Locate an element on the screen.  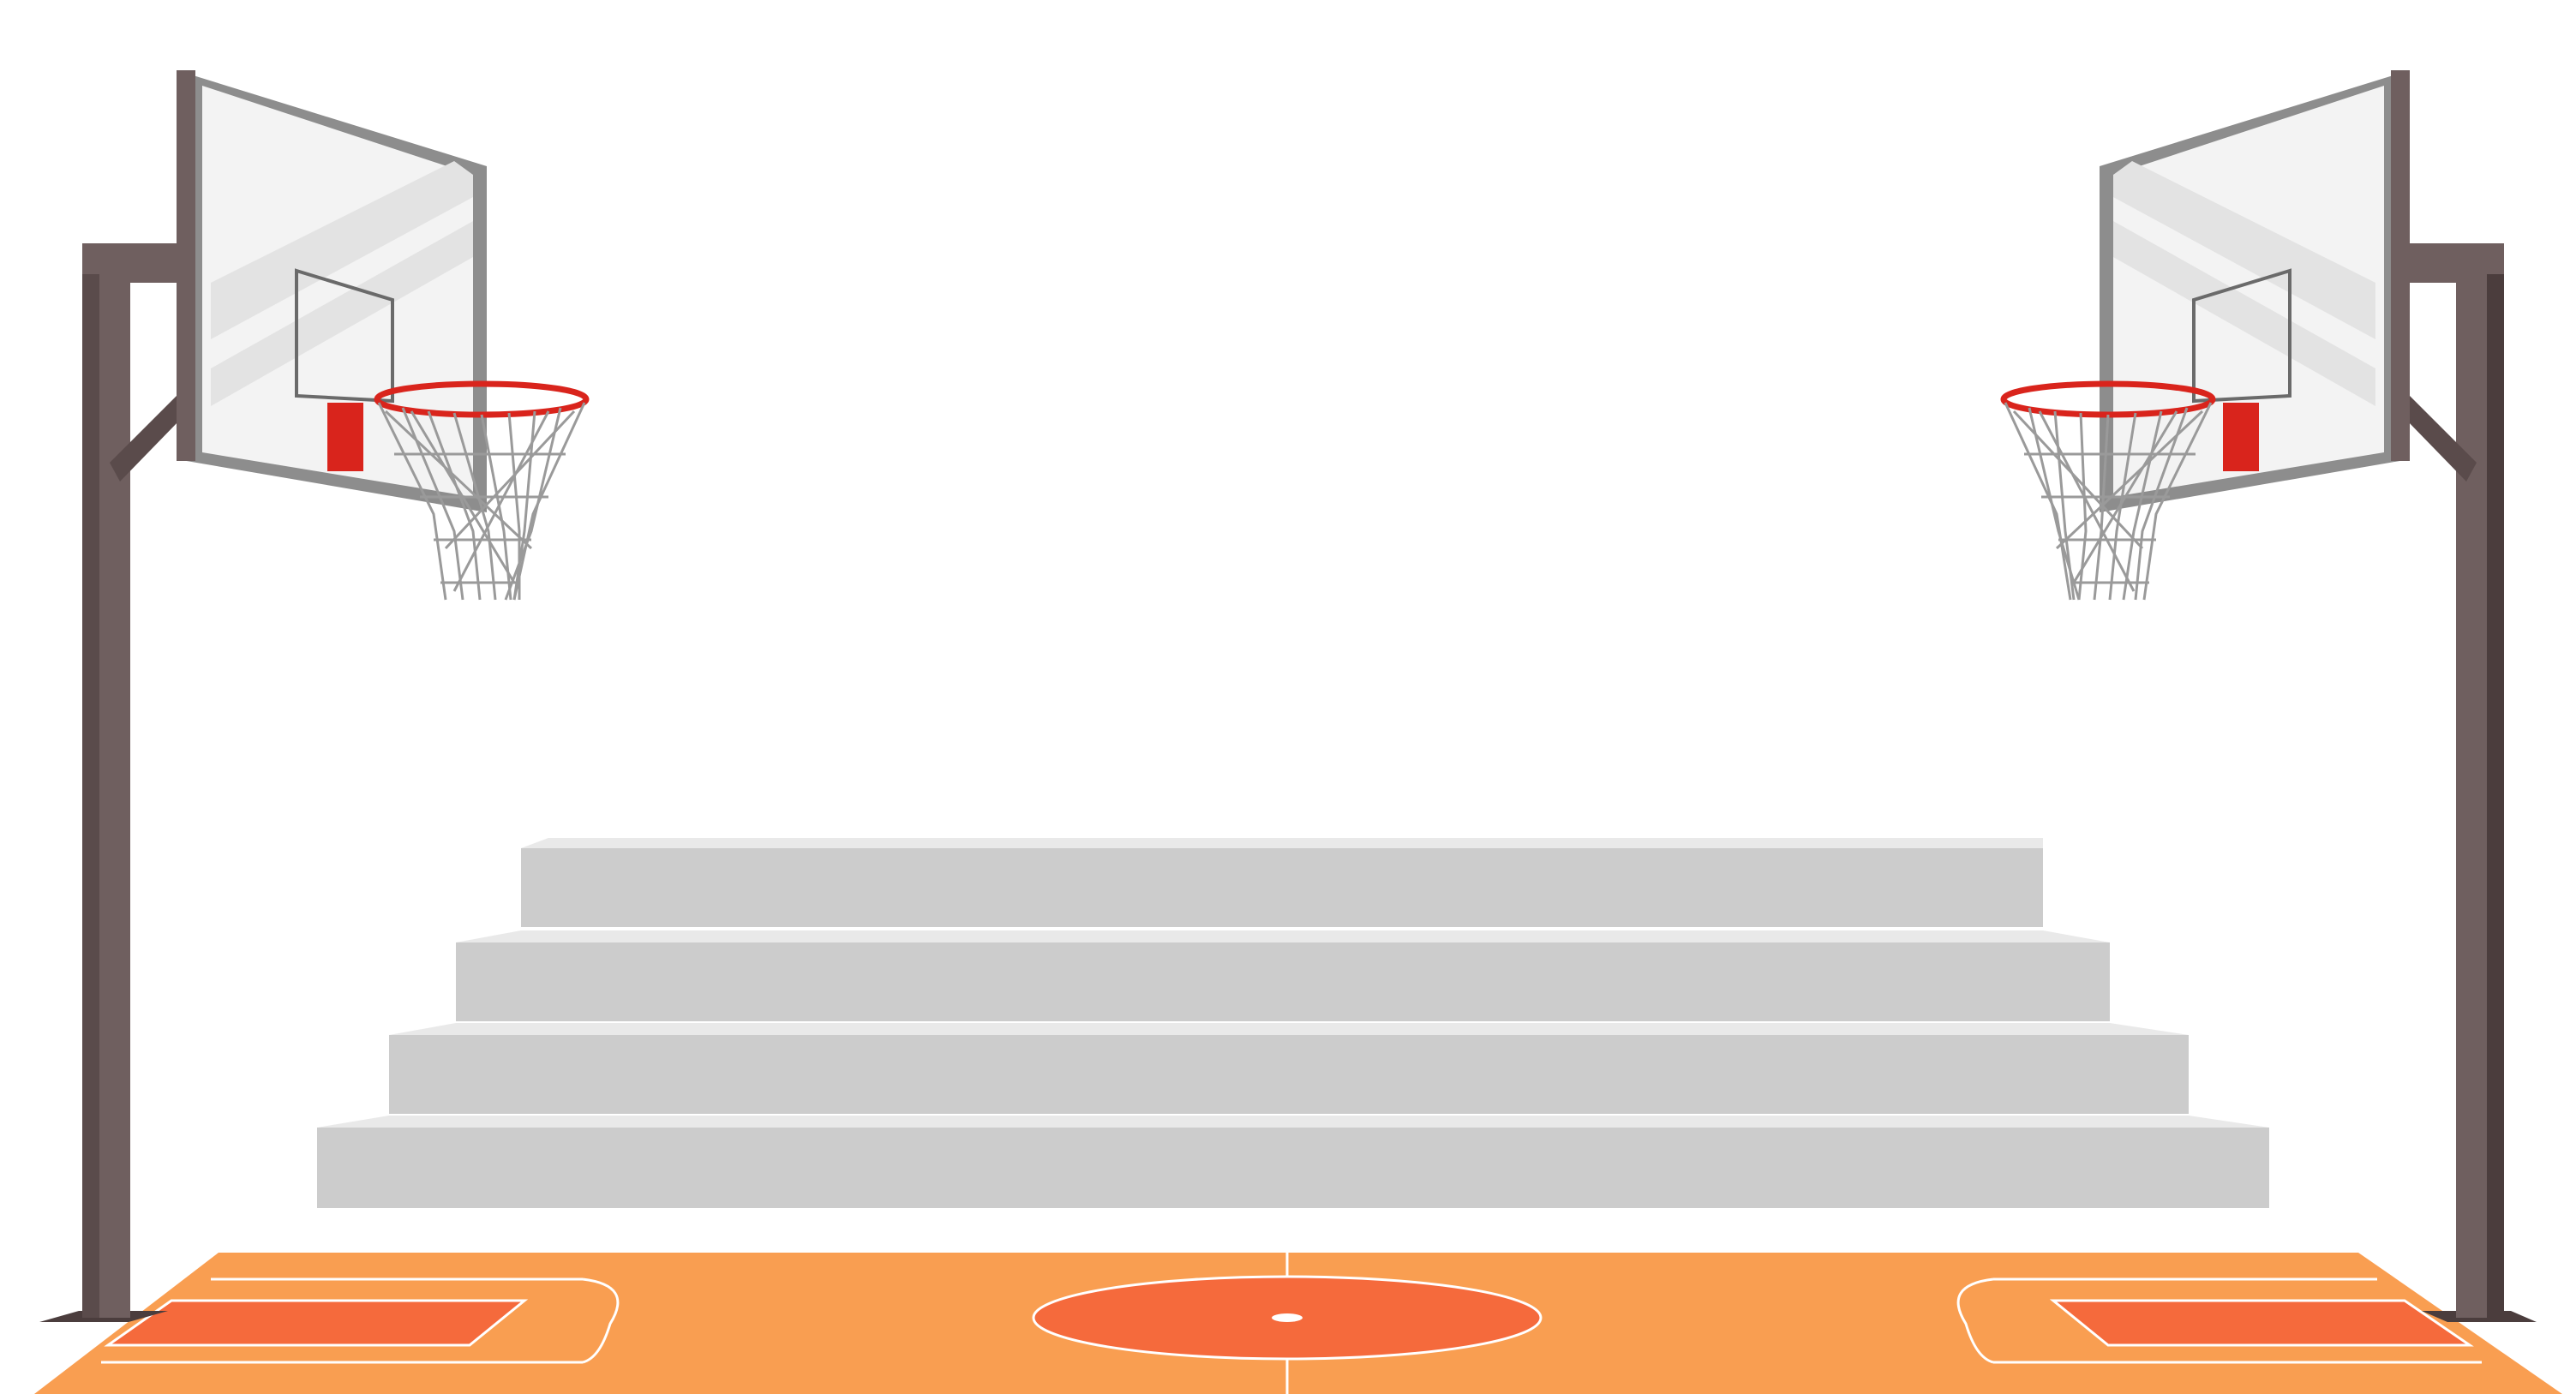
right-arm is located at coordinates (2454, 263).